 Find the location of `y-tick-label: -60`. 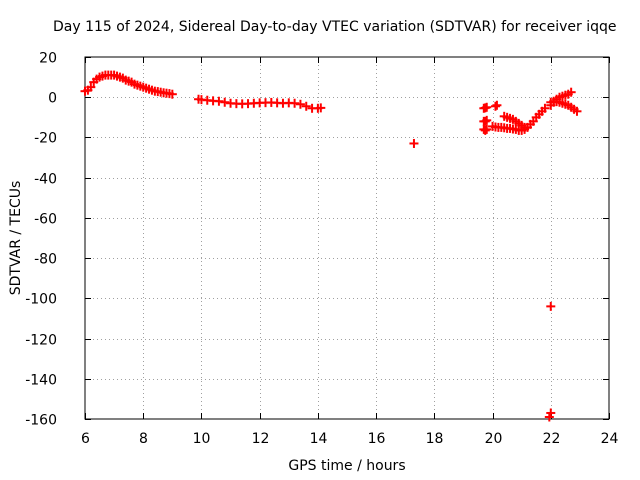

y-tick-label: -60 is located at coordinates (45, 220).